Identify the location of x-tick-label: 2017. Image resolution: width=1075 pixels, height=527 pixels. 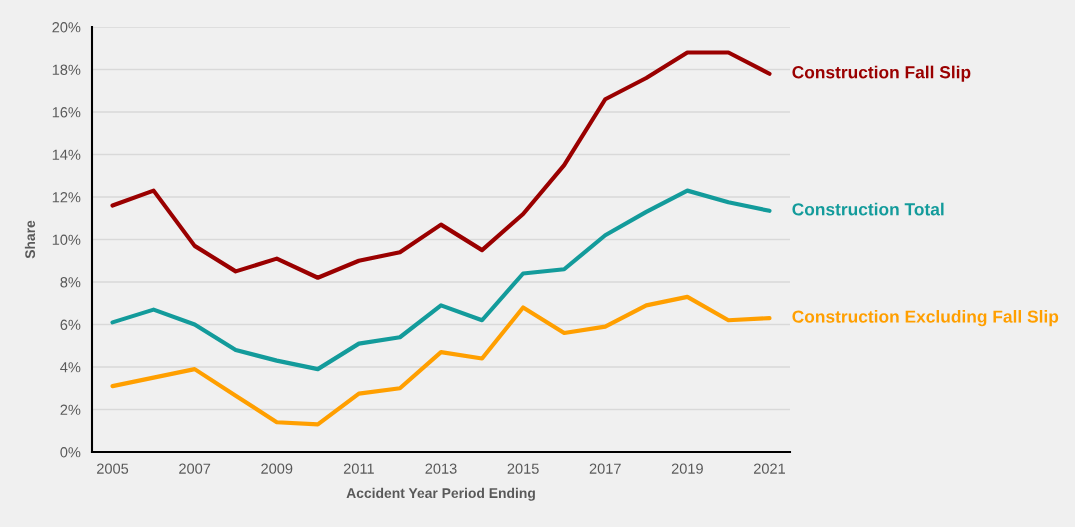
(605, 468).